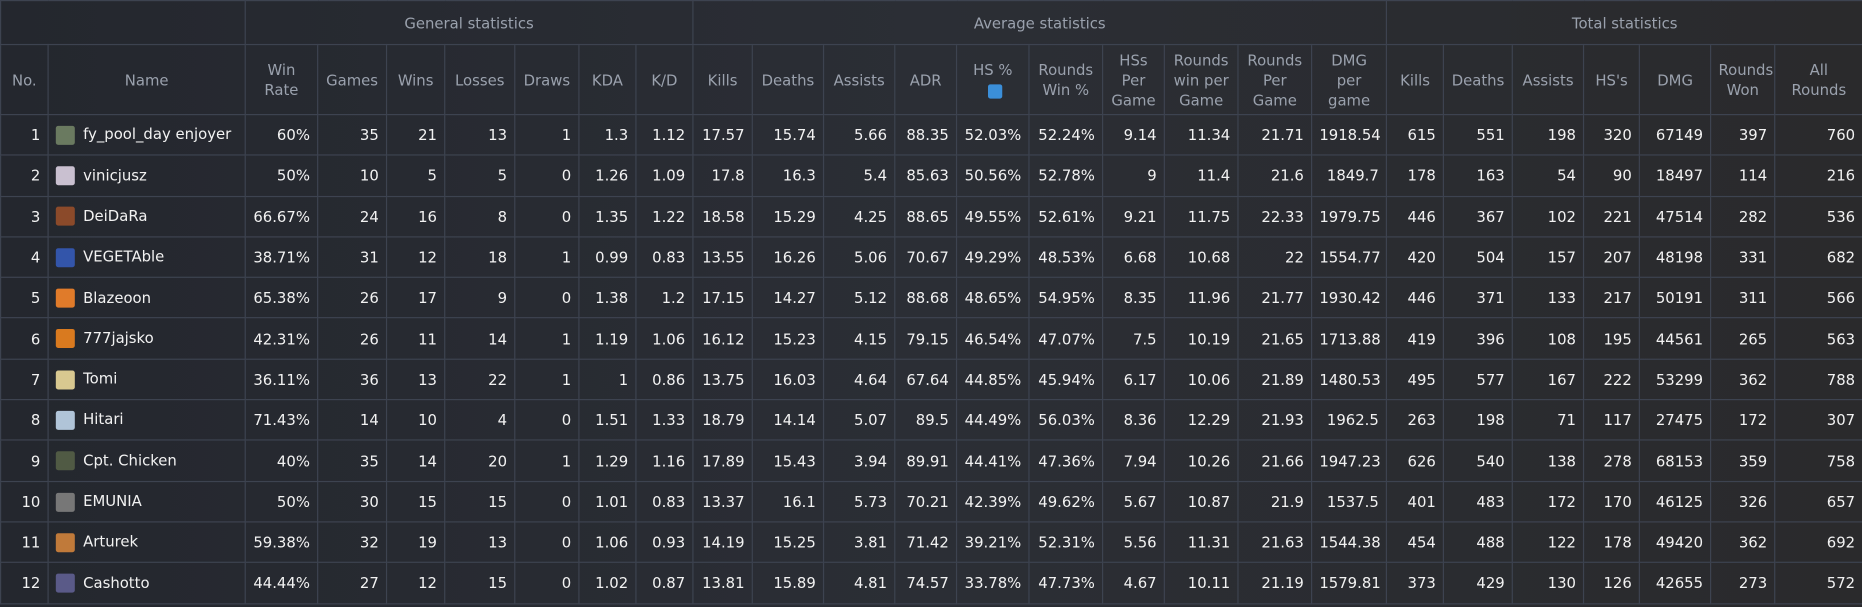  Describe the element at coordinates (859, 338) in the screenshot. I see `stat-cell: 4.15` at that location.